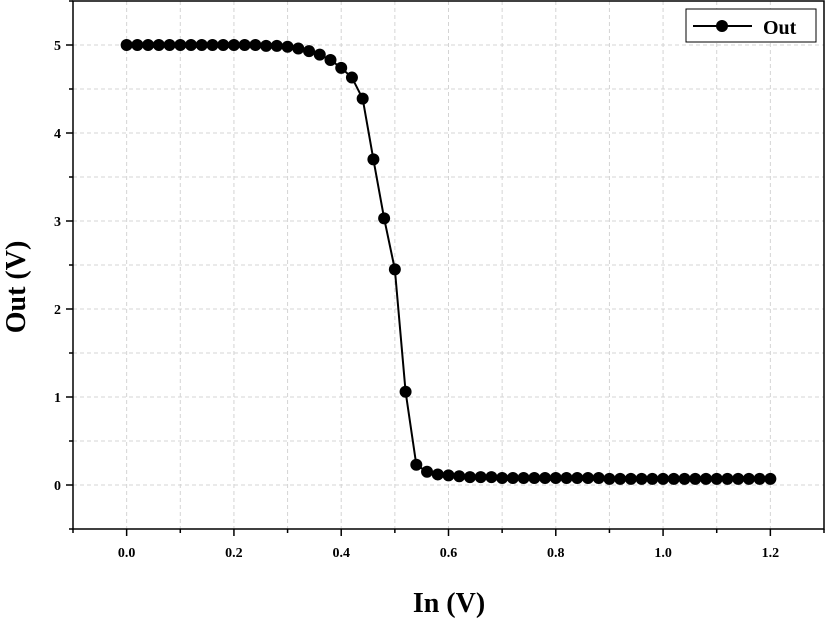 The image size is (827, 620). What do you see at coordinates (16, 287) in the screenshot?
I see `y-axis-title: Out (V)` at bounding box center [16, 287].